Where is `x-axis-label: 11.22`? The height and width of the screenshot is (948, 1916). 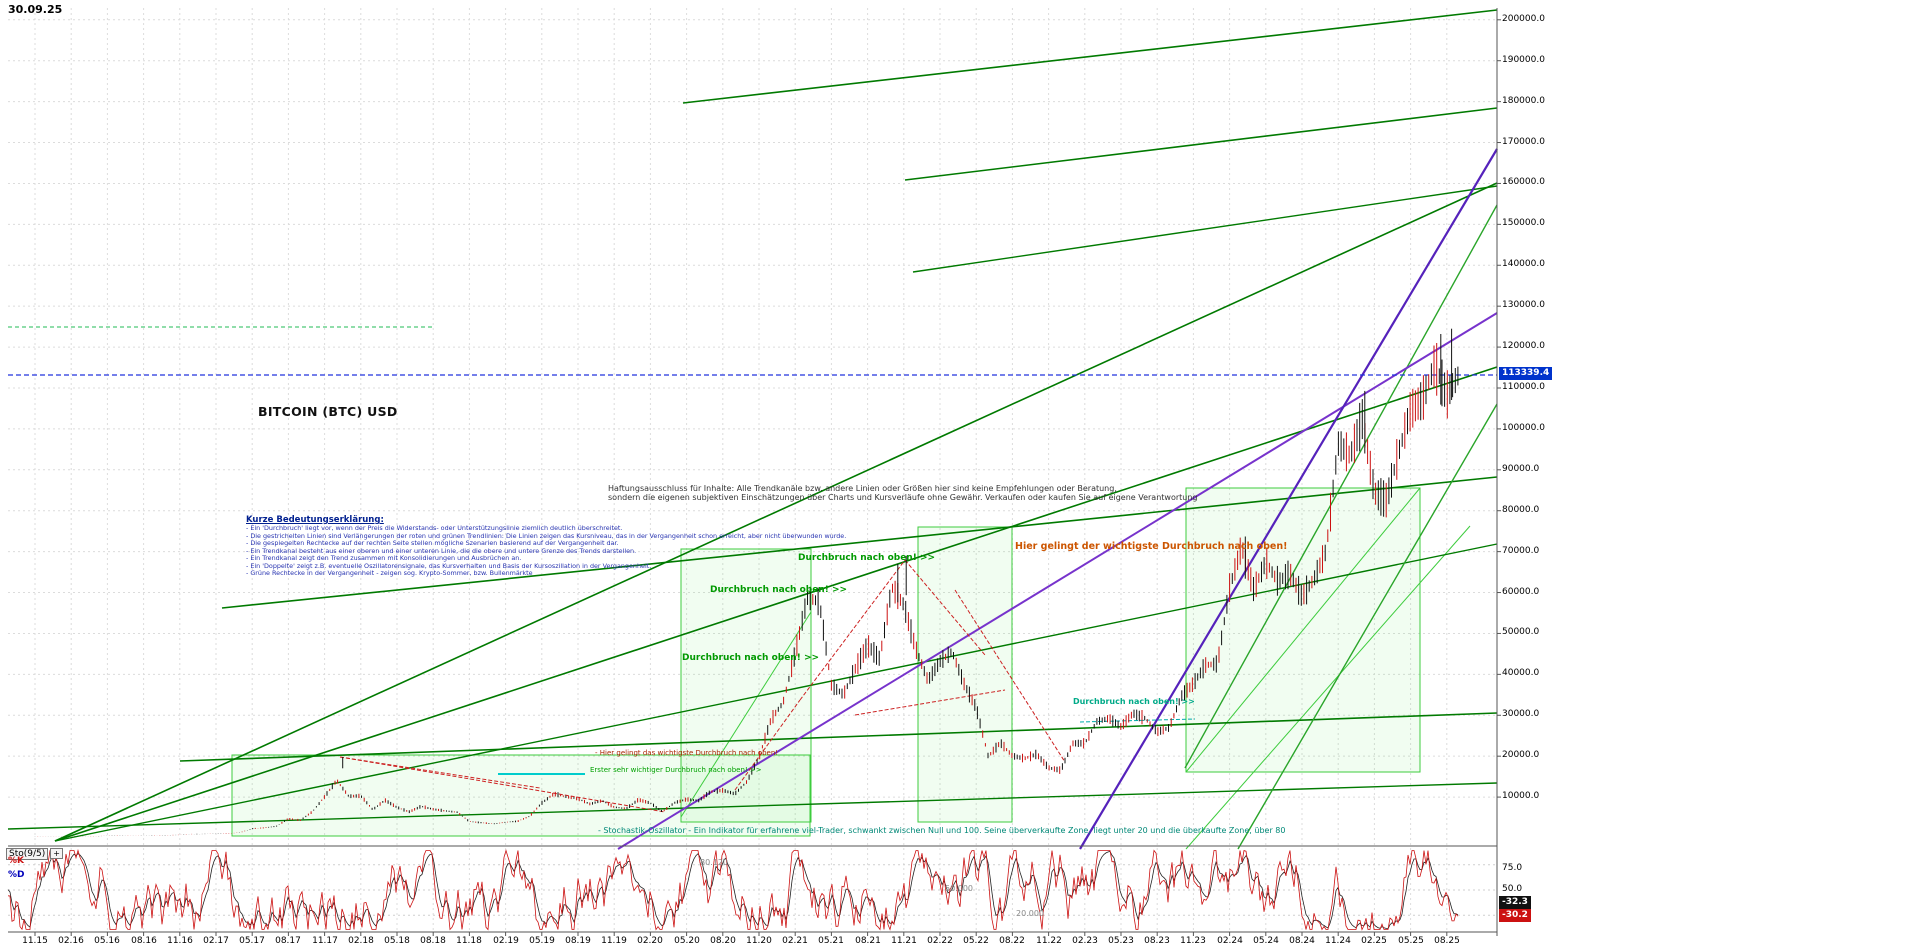 x-axis-label: 11.22 is located at coordinates (1049, 941).